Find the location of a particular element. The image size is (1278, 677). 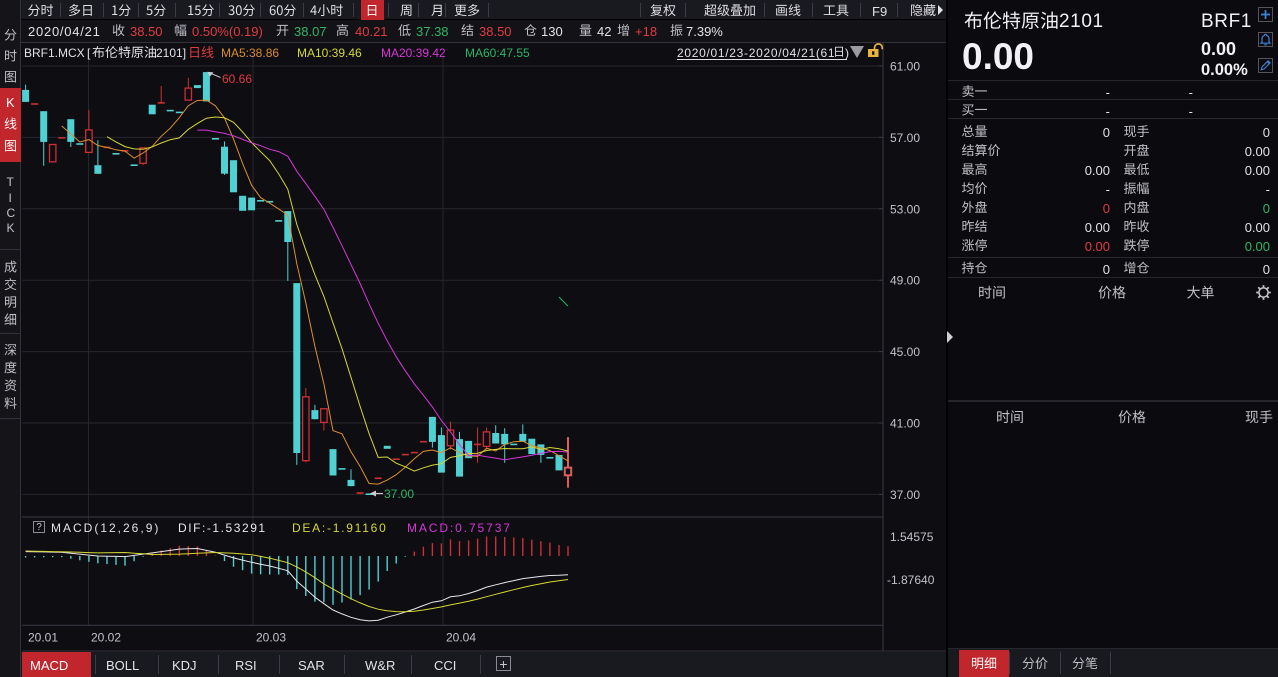

svg-text: 1.54575 is located at coordinates (912, 537).